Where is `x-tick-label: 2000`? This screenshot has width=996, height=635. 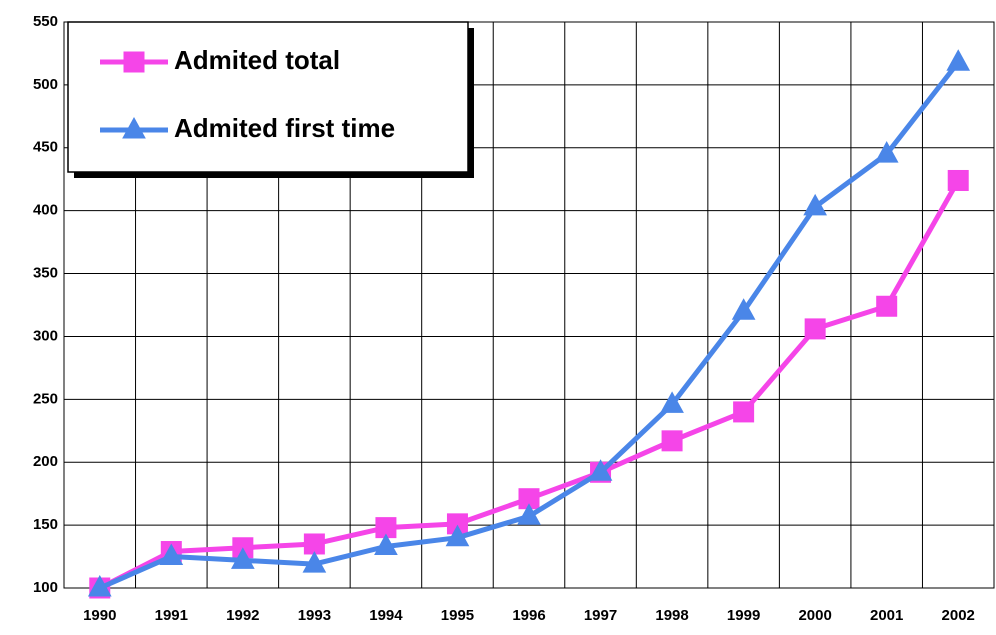 x-tick-label: 2000 is located at coordinates (814, 615).